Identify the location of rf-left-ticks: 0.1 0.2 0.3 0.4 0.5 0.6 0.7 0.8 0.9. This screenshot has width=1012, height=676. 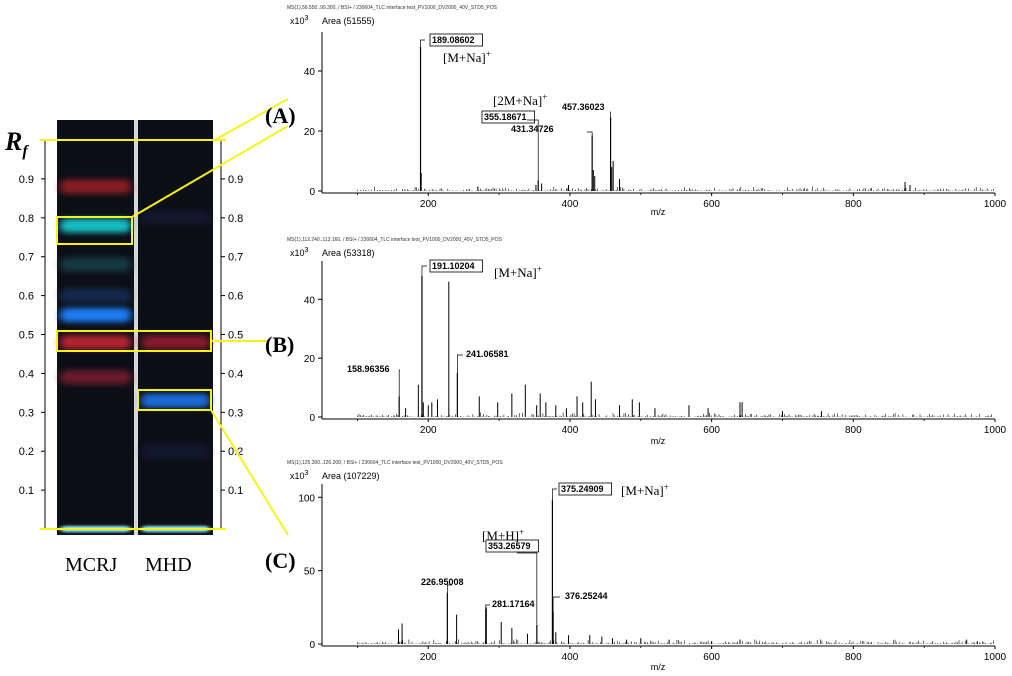
(32, 335).